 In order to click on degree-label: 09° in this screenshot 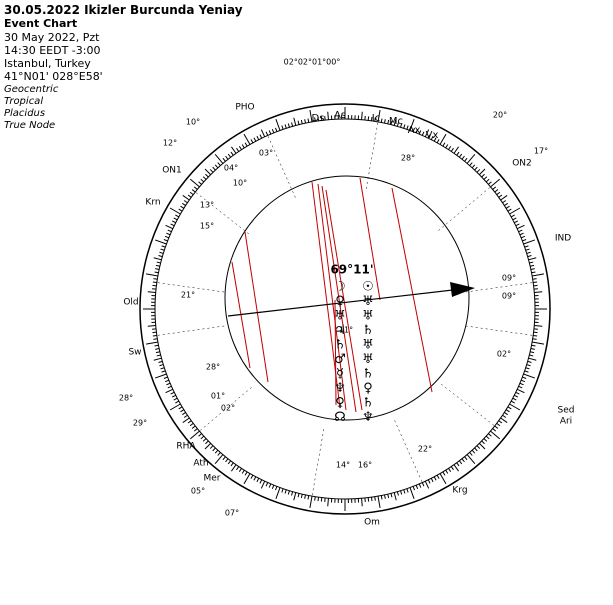, I will do `click(509, 296)`.